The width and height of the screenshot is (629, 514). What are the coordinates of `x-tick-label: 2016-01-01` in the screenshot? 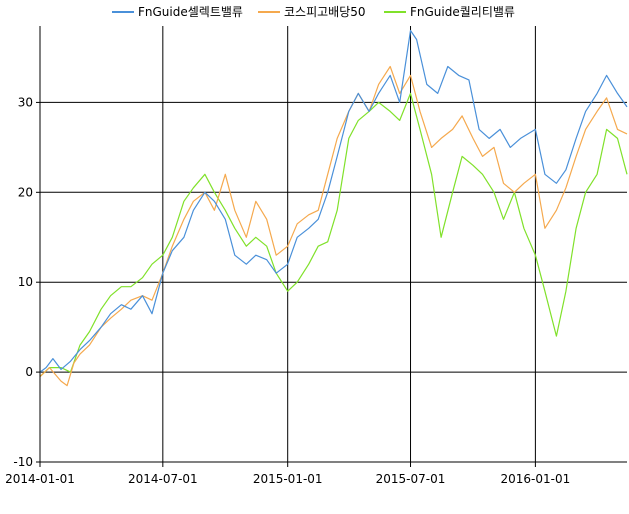 It's located at (536, 479).